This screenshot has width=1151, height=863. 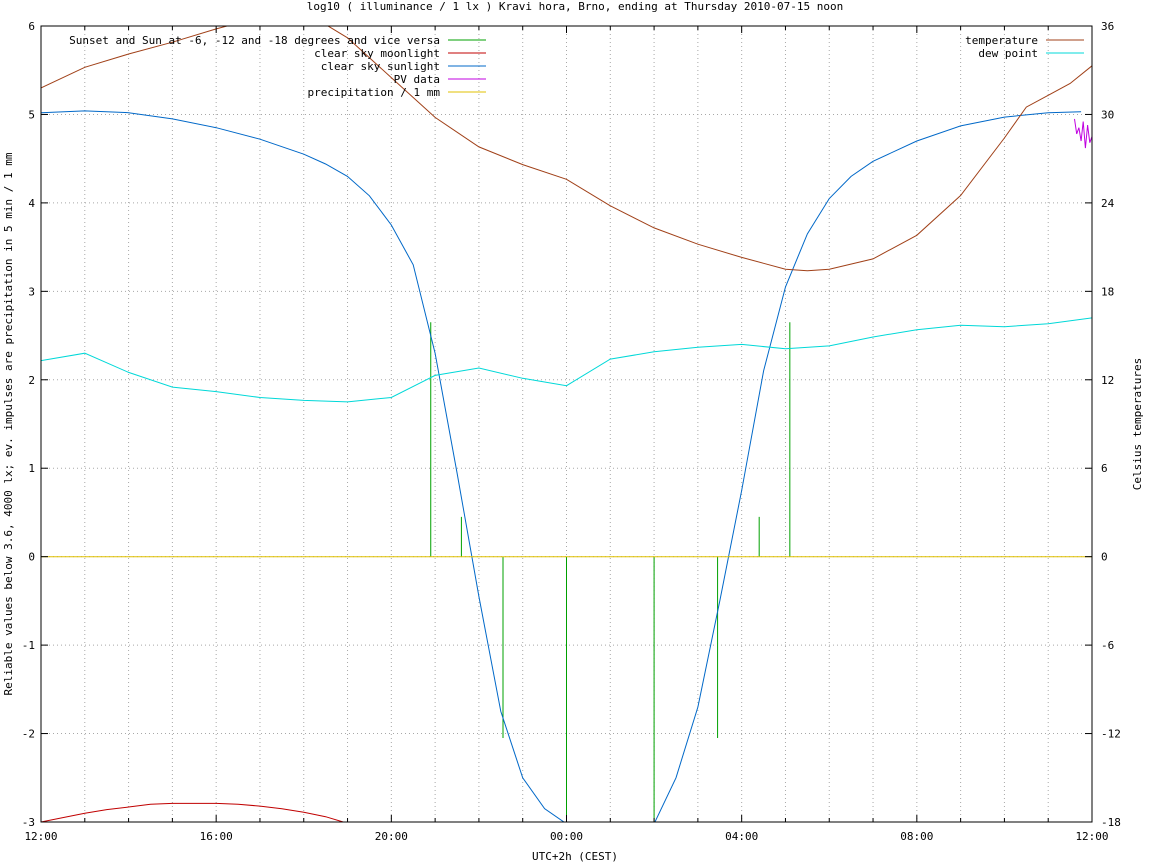 I want to click on legend-label-temperature: temperature, so click(x=1001, y=40).